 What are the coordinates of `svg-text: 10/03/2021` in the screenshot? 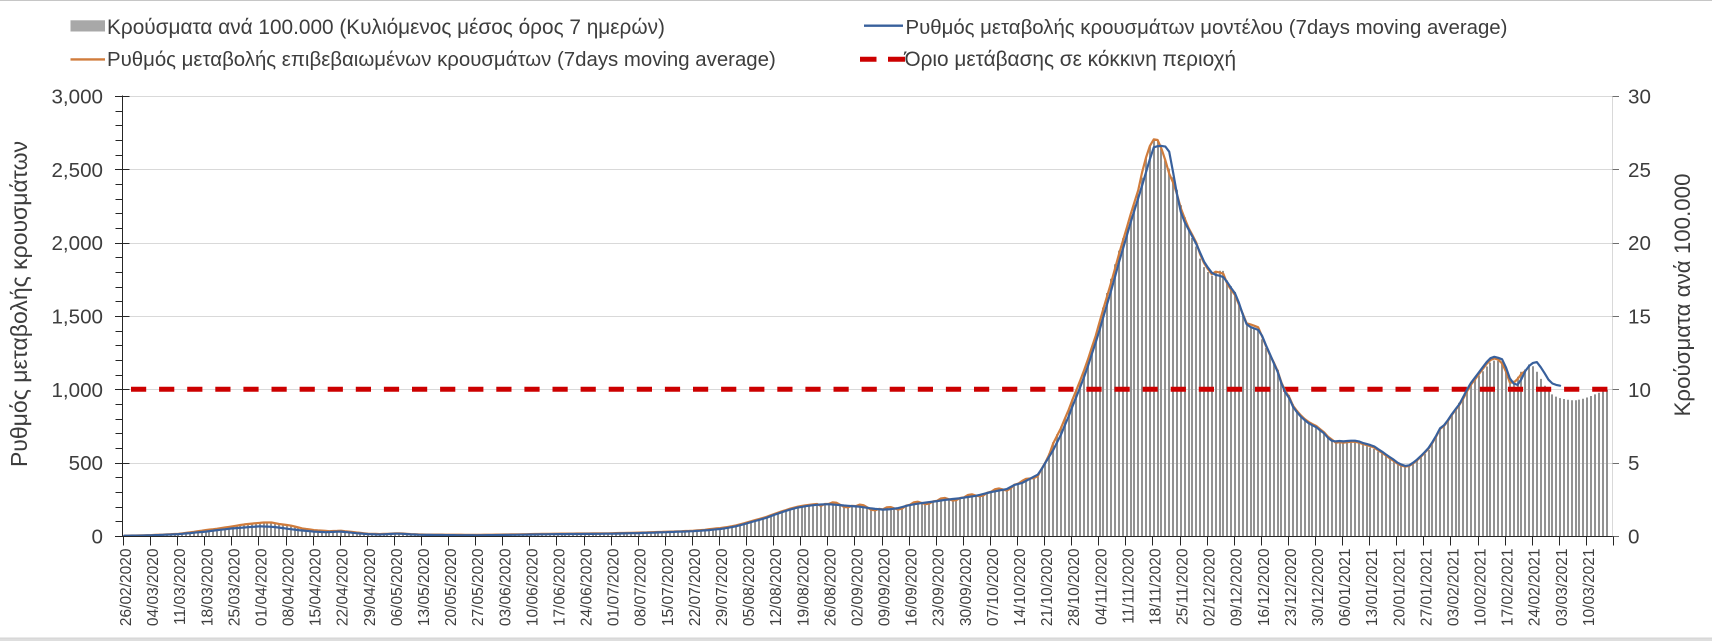 It's located at (1589, 588).